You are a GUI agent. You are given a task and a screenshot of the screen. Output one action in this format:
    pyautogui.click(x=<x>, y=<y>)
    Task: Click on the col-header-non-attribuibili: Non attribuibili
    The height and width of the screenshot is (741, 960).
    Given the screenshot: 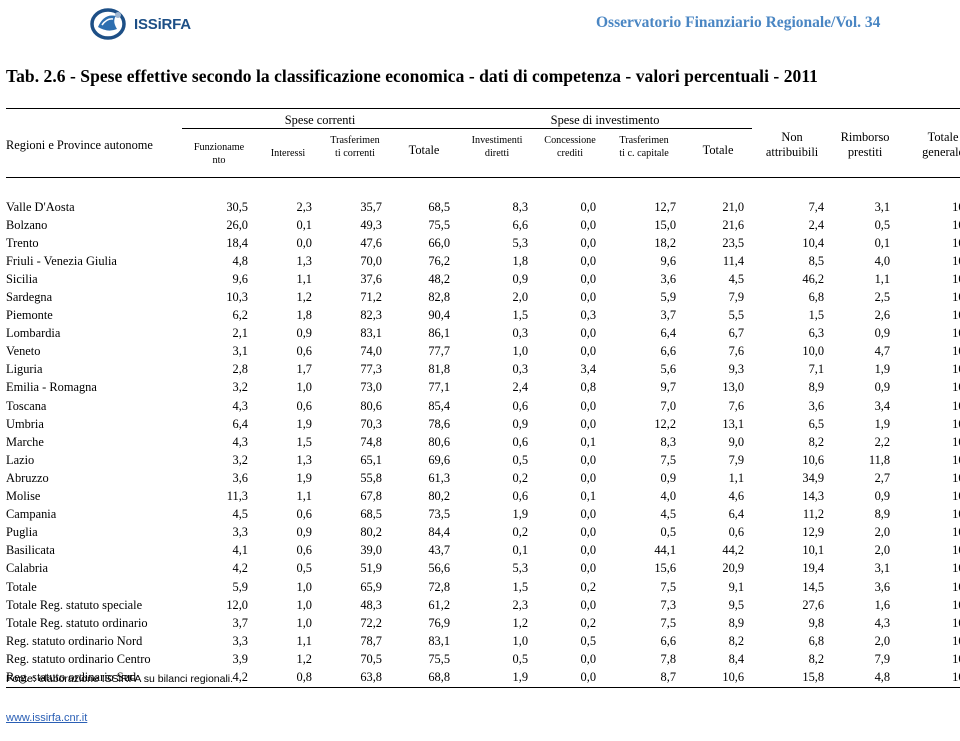 What is the action you would take?
    pyautogui.click(x=792, y=143)
    